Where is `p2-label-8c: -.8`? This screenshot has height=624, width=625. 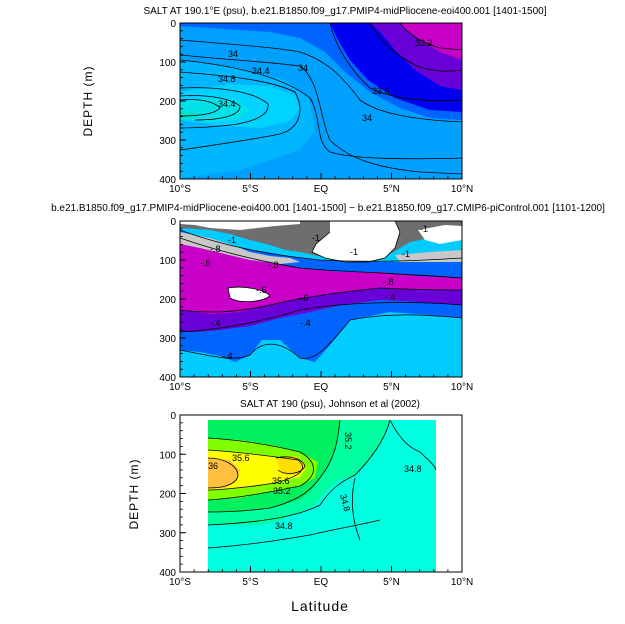
p2-label-8c: -.8 is located at coordinates (388, 282).